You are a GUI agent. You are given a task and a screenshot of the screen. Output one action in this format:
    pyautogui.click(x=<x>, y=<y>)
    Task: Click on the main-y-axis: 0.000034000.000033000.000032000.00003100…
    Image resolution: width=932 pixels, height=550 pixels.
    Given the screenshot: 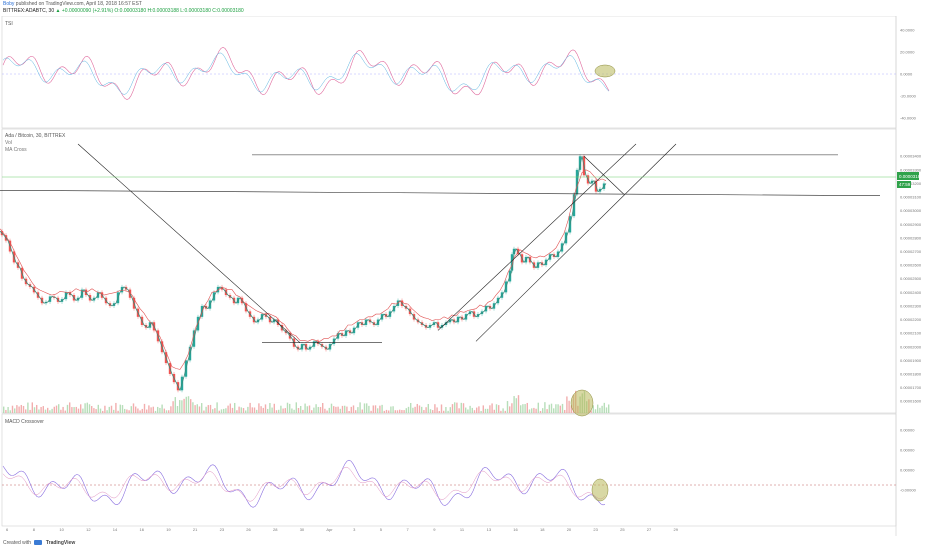 What is the action you would take?
    pyautogui.click(x=911, y=279)
    